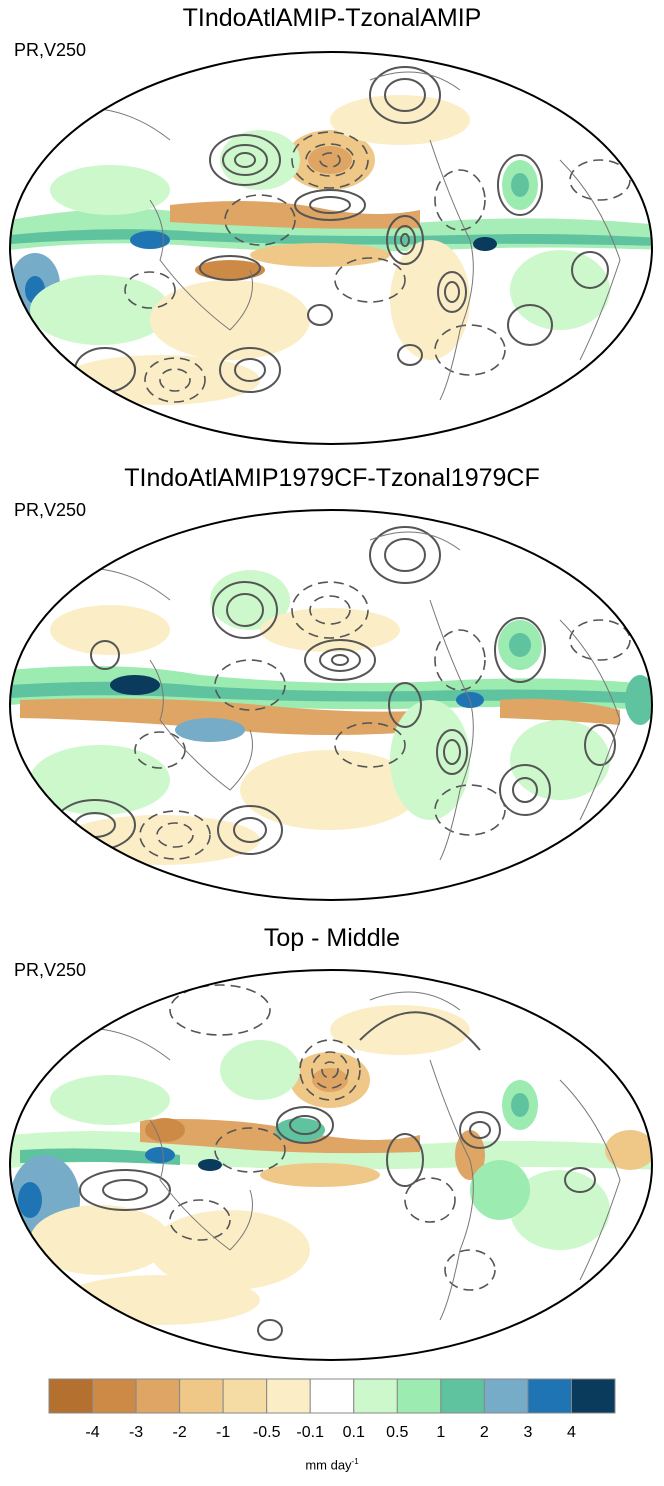  I want to click on colorbar-tick-label: -3, so click(136, 1432).